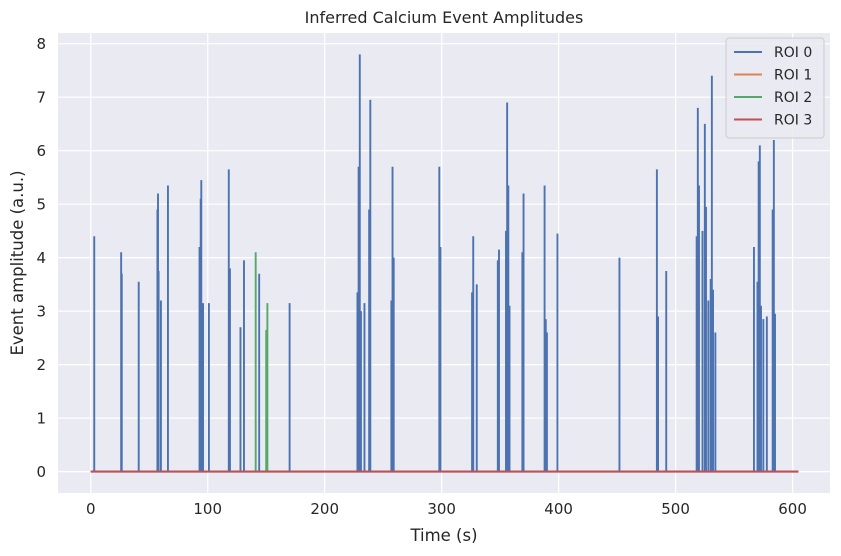  I want to click on legend-label: ROI 3, so click(793, 121).